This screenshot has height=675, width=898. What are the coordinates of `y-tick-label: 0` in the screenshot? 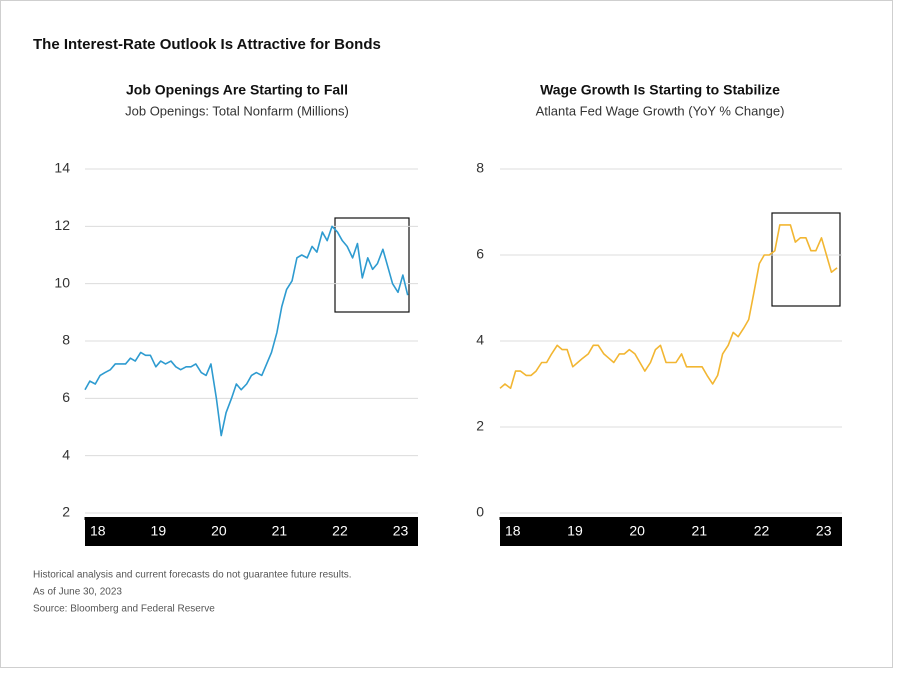 It's located at (480, 512).